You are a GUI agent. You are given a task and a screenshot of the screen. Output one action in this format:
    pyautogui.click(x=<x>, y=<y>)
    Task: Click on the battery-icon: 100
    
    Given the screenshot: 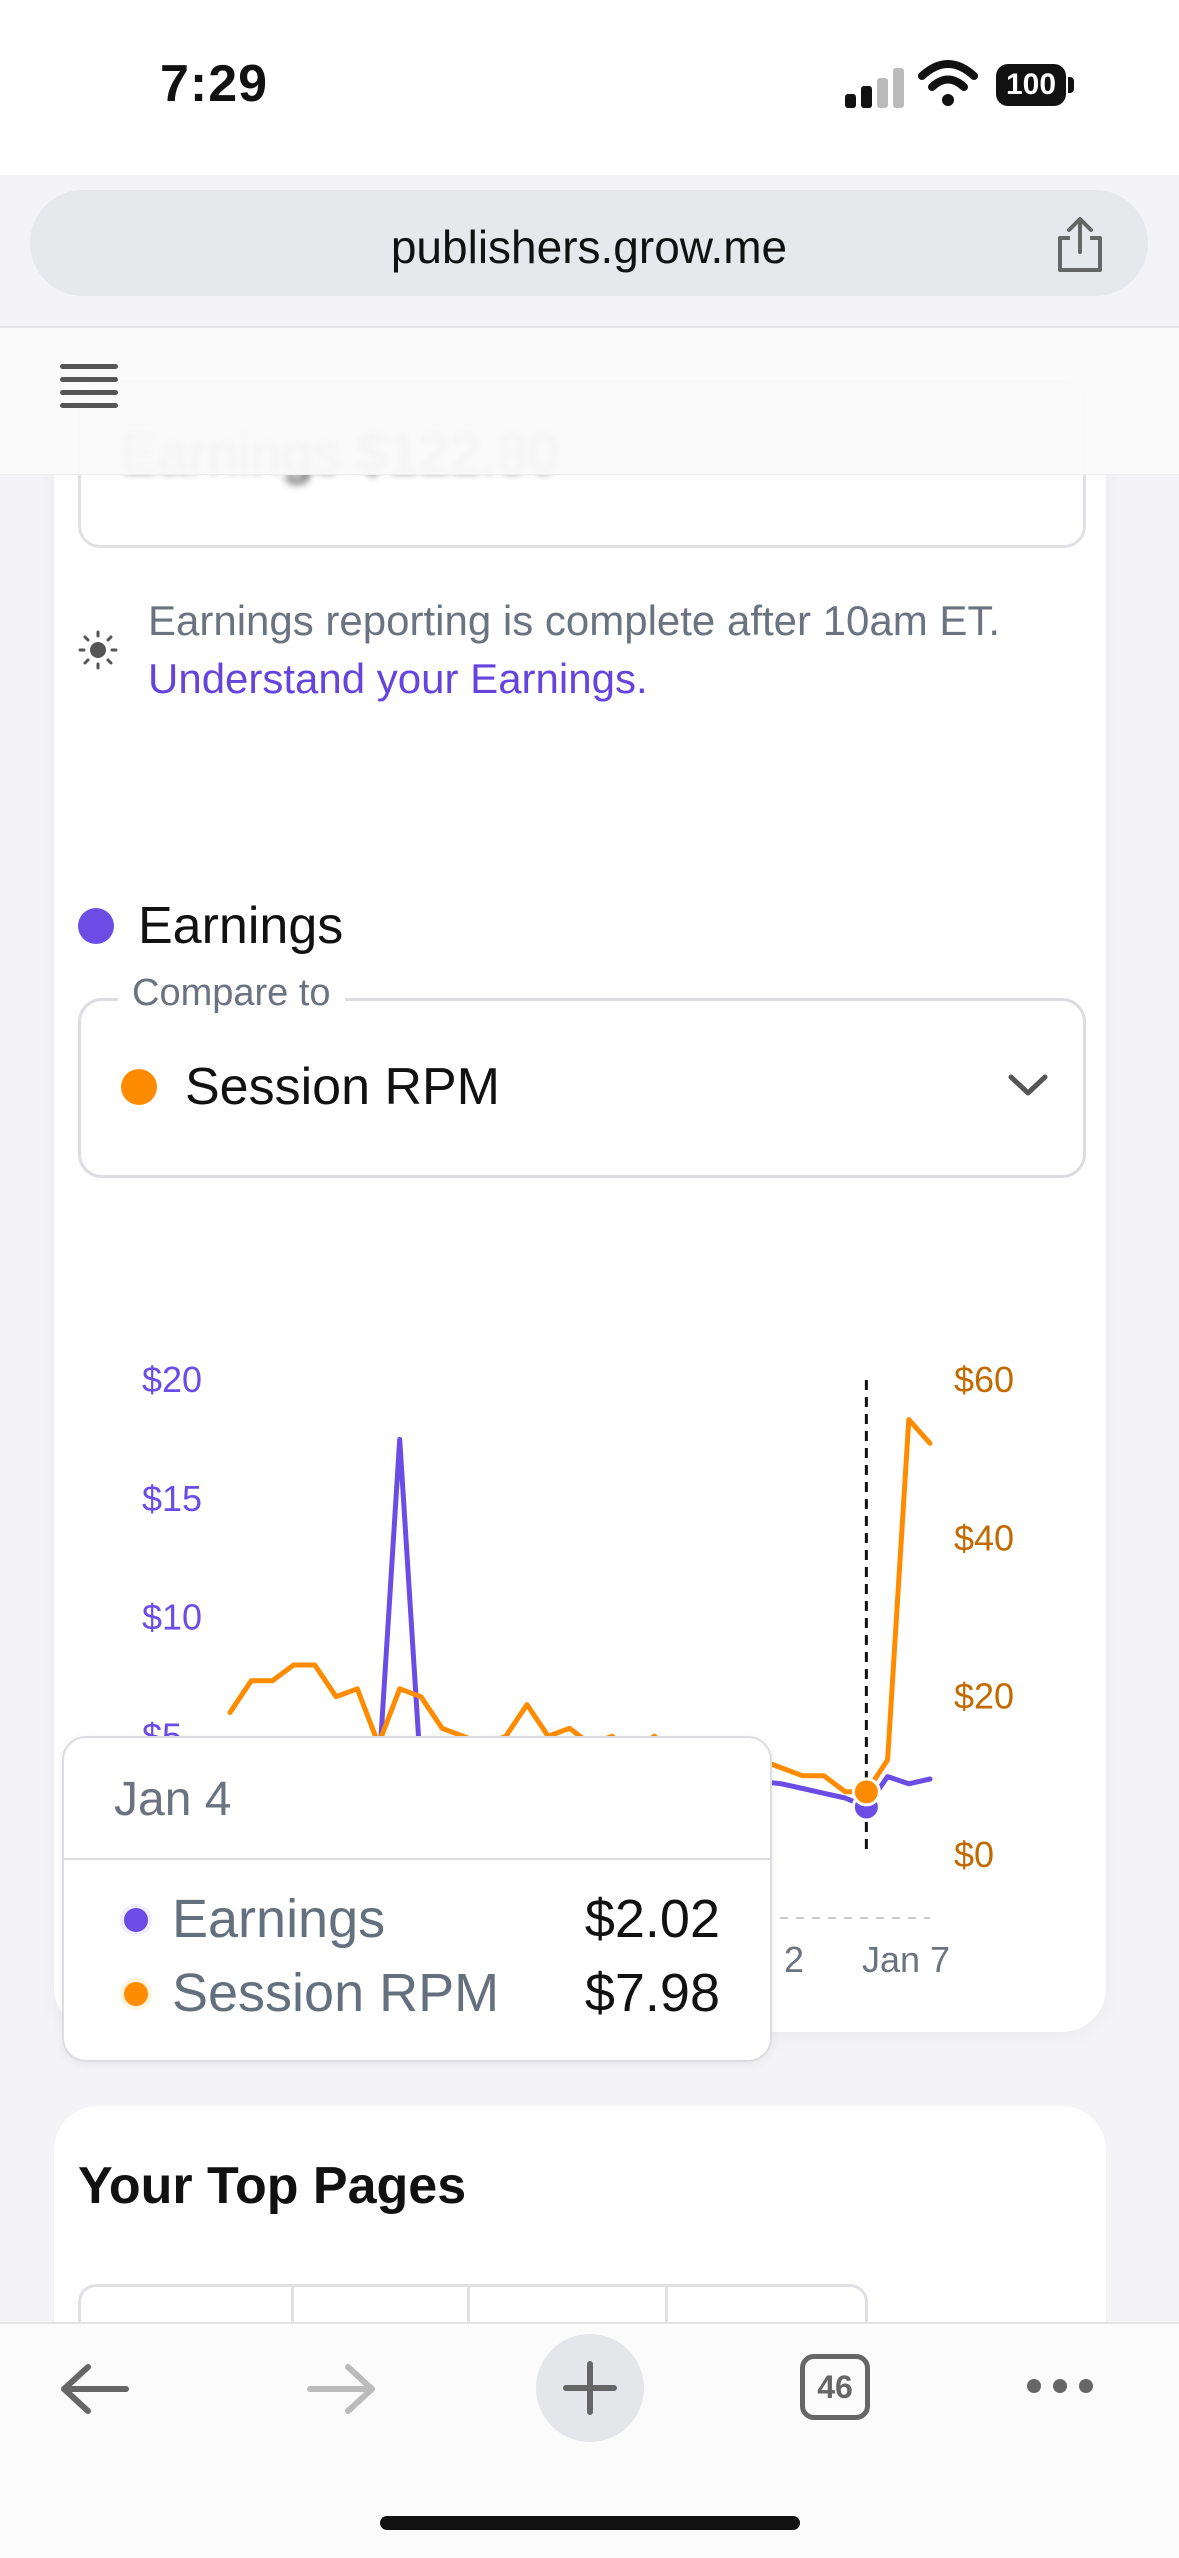 What is the action you would take?
    pyautogui.click(x=1031, y=85)
    